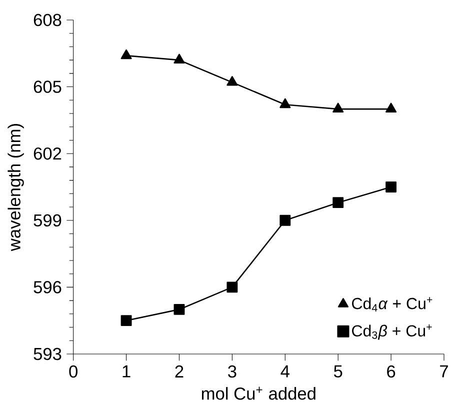 The image size is (464, 414). What do you see at coordinates (16, 188) in the screenshot?
I see `y-axis-title: wavelength (nm)` at bounding box center [16, 188].